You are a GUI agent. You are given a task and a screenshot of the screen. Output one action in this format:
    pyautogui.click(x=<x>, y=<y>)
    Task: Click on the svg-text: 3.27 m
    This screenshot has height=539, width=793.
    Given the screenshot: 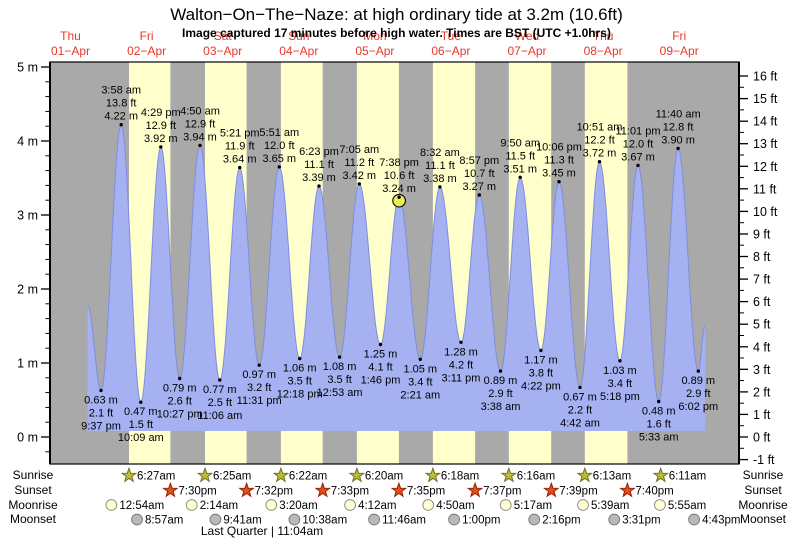 What is the action you would take?
    pyautogui.click(x=479, y=187)
    